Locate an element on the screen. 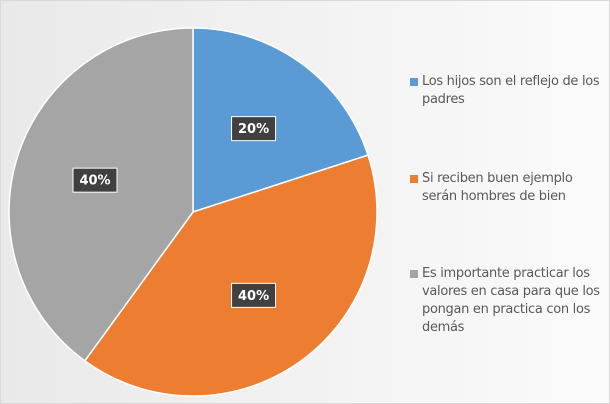 This screenshot has width=610, height=404. data-label: 20% is located at coordinates (253, 129).